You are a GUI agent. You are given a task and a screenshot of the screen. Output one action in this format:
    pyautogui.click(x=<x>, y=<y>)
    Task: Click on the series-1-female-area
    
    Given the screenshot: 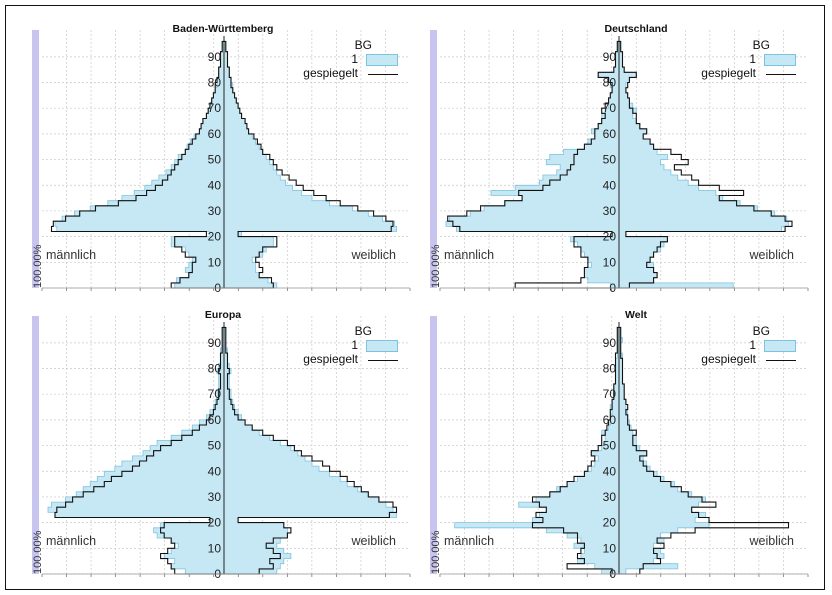 What is the action you would take?
    pyautogui.click(x=703, y=165)
    